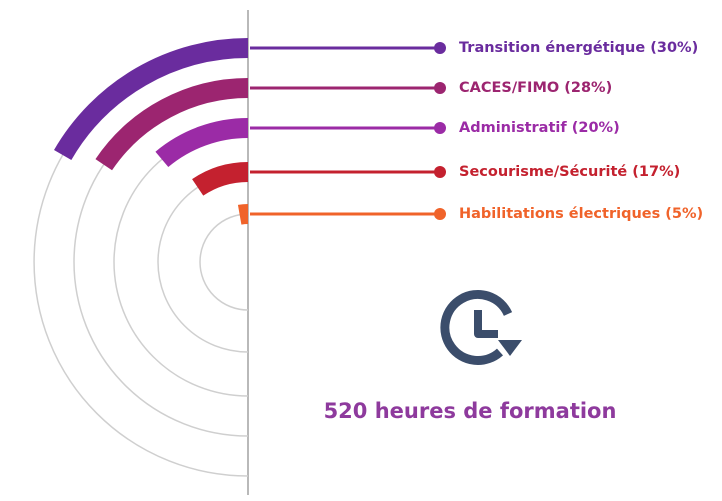 This screenshot has height=501, width=722. Describe the element at coordinates (470, 411) in the screenshot. I see `annotation: 520 heures de formation` at that location.